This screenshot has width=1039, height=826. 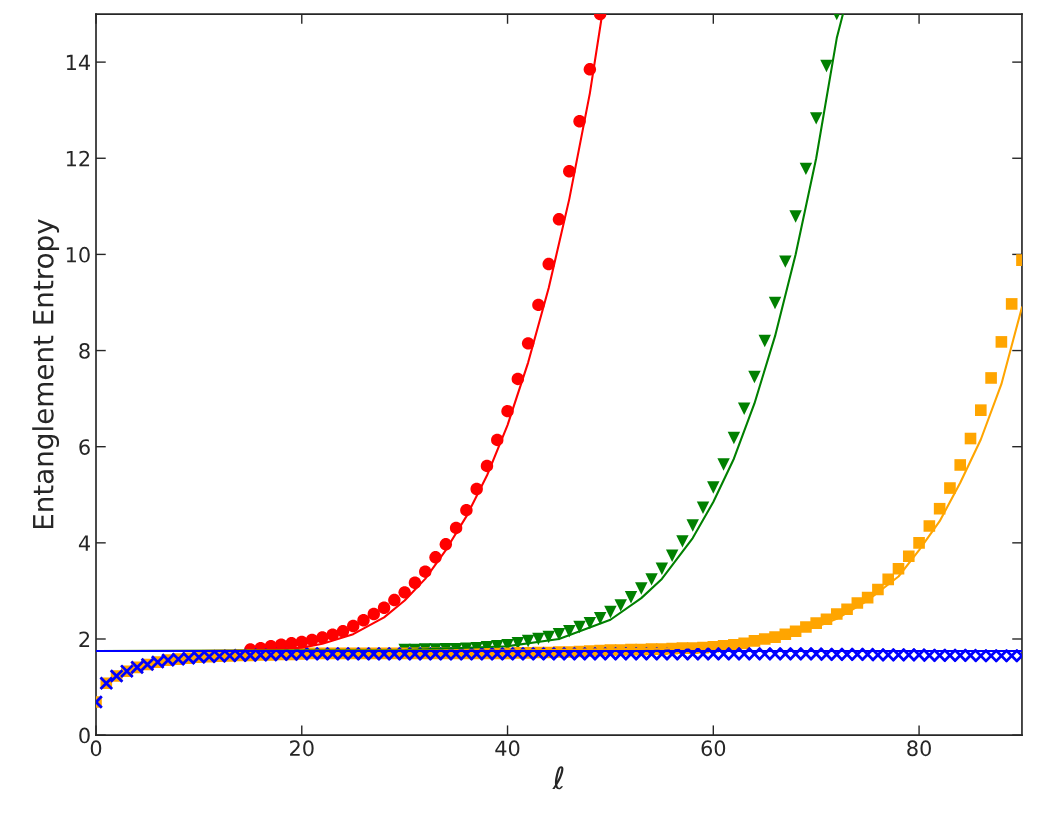 What do you see at coordinates (84, 447) in the screenshot?
I see `y-tick-label: 6` at bounding box center [84, 447].